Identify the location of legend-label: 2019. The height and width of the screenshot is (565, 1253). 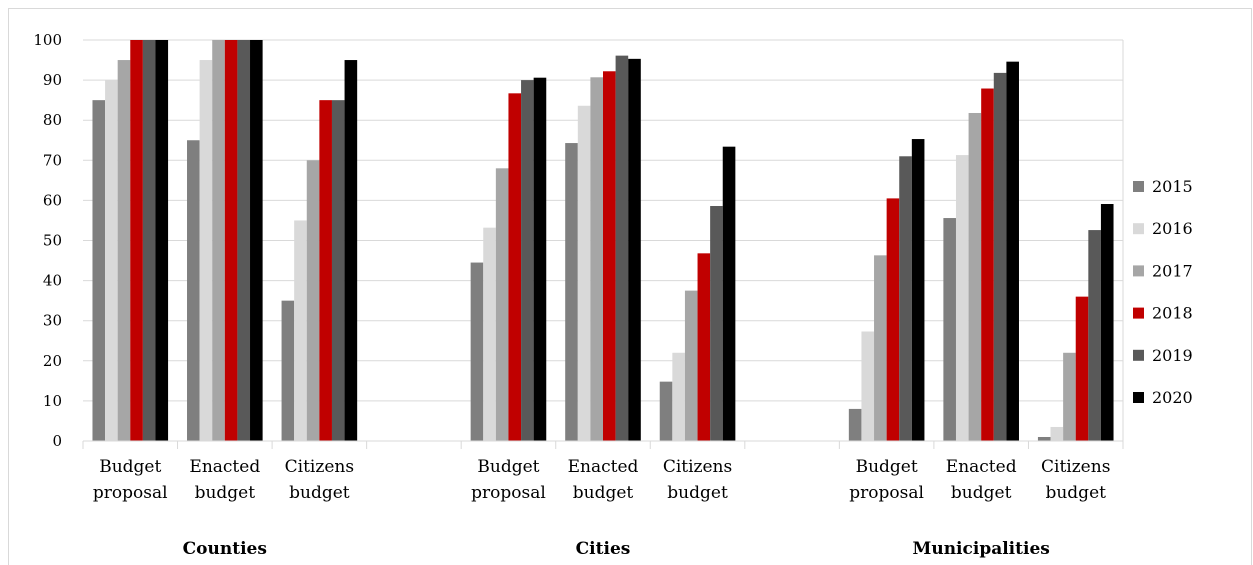
(1172, 355).